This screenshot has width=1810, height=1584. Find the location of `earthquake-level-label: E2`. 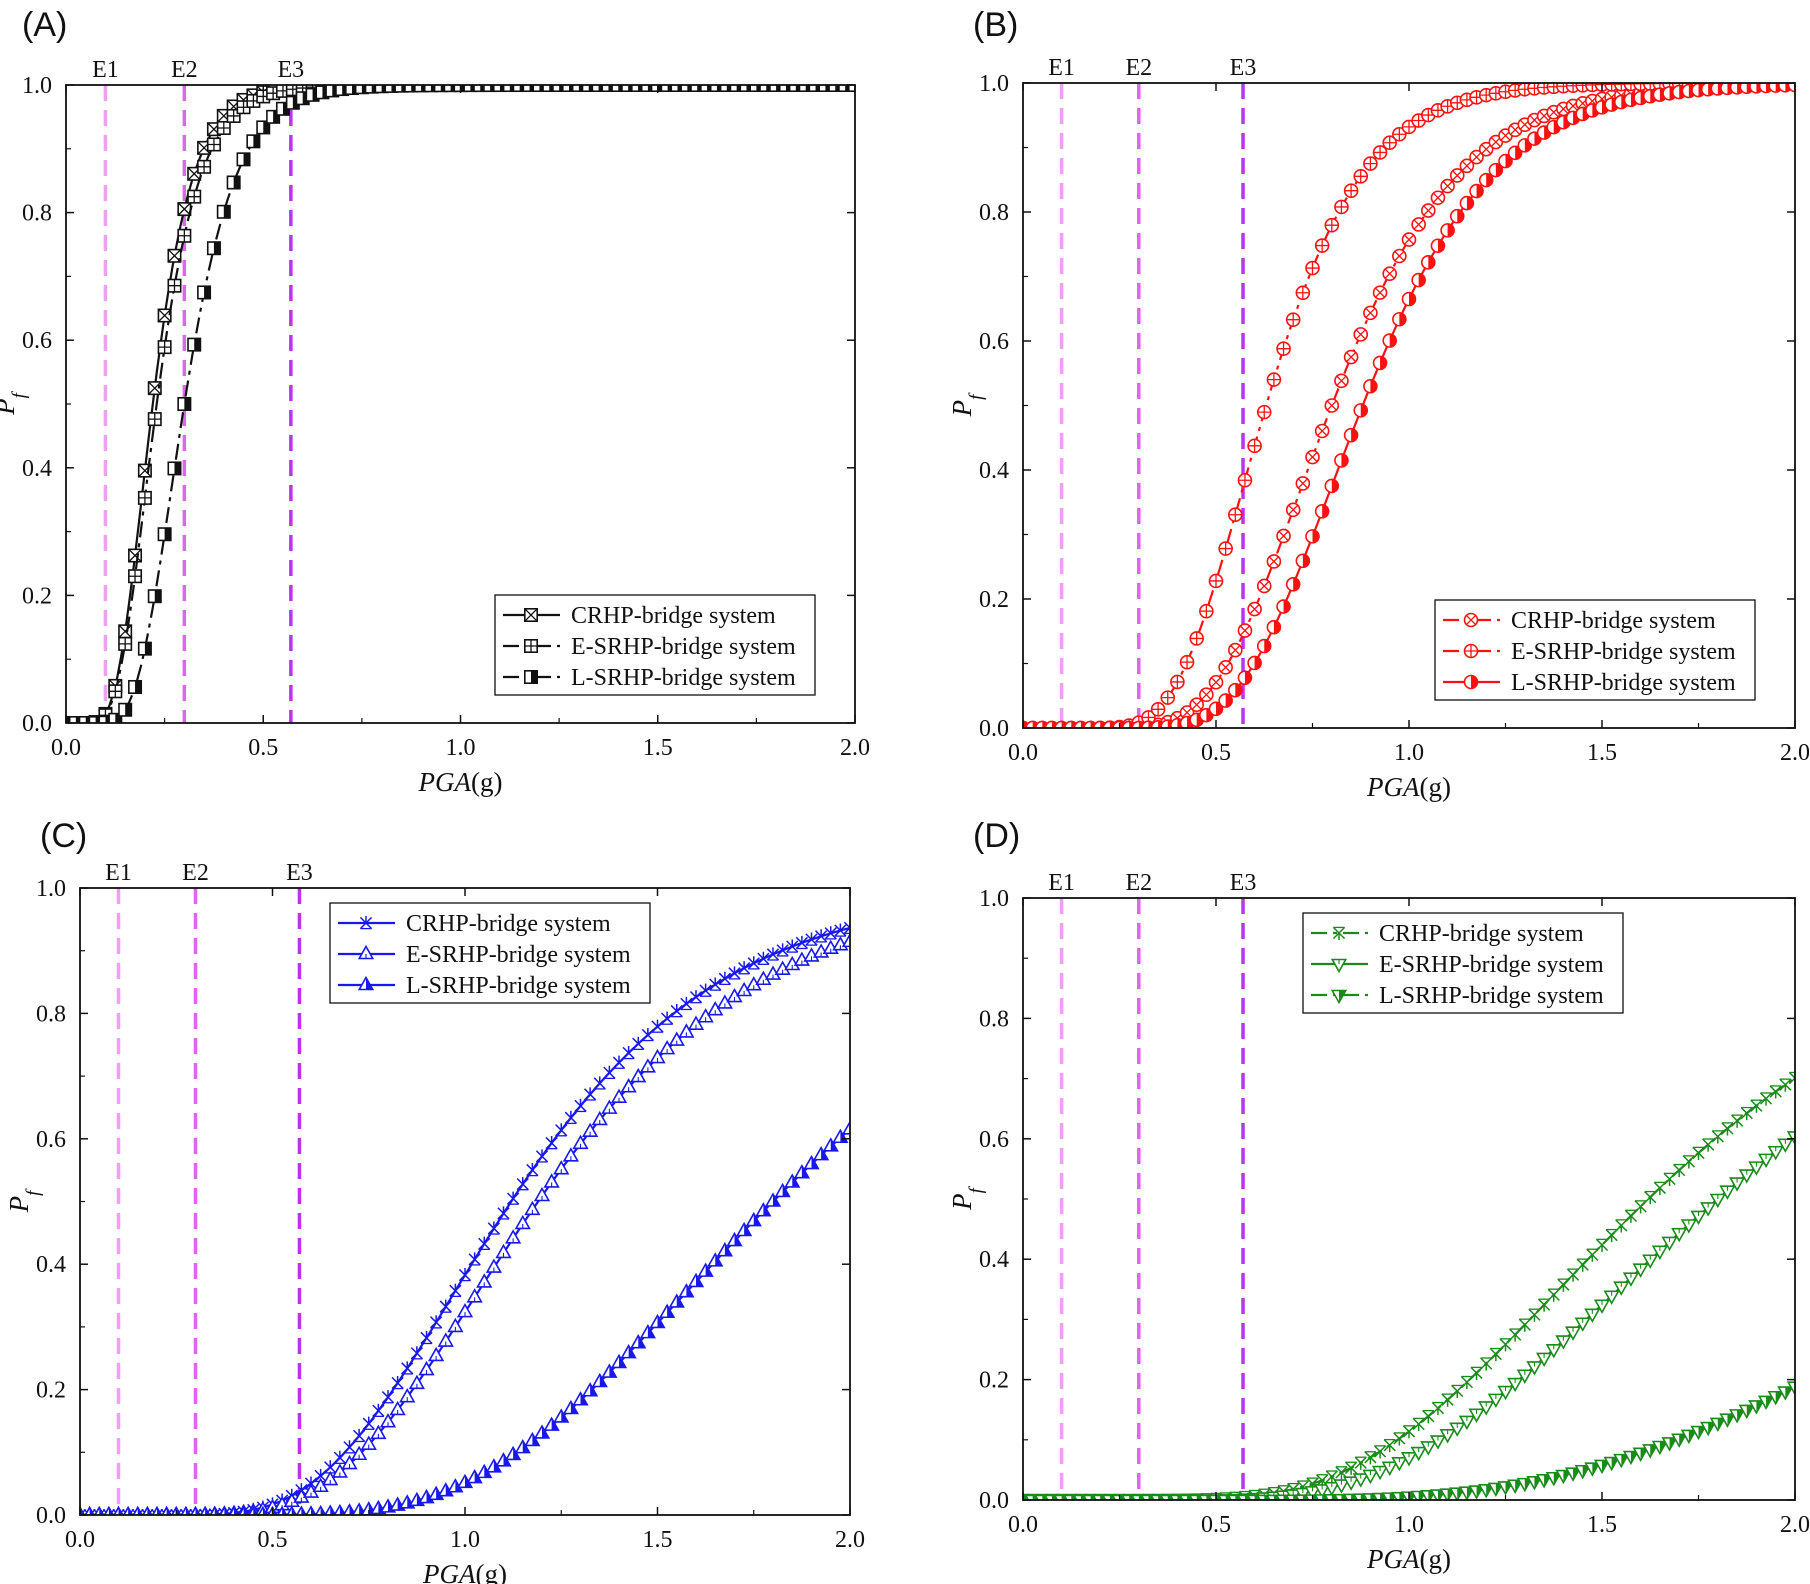

earthquake-level-label: E2 is located at coordinates (184, 70).